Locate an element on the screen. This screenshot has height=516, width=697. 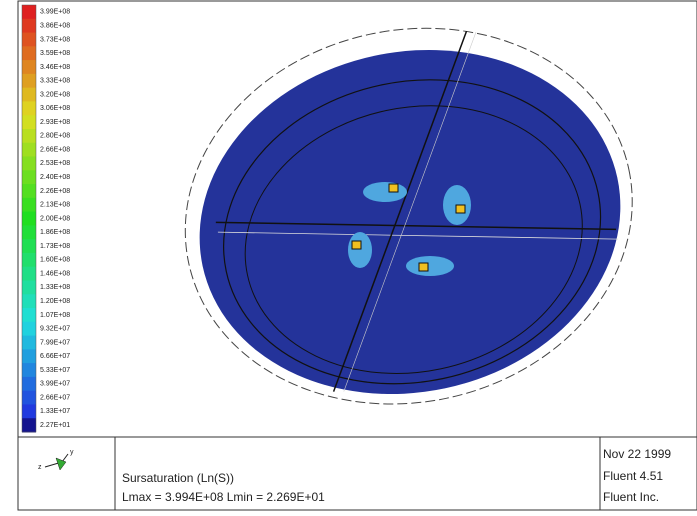
colorbar-label: 1.86E+08 is located at coordinates (55, 232).